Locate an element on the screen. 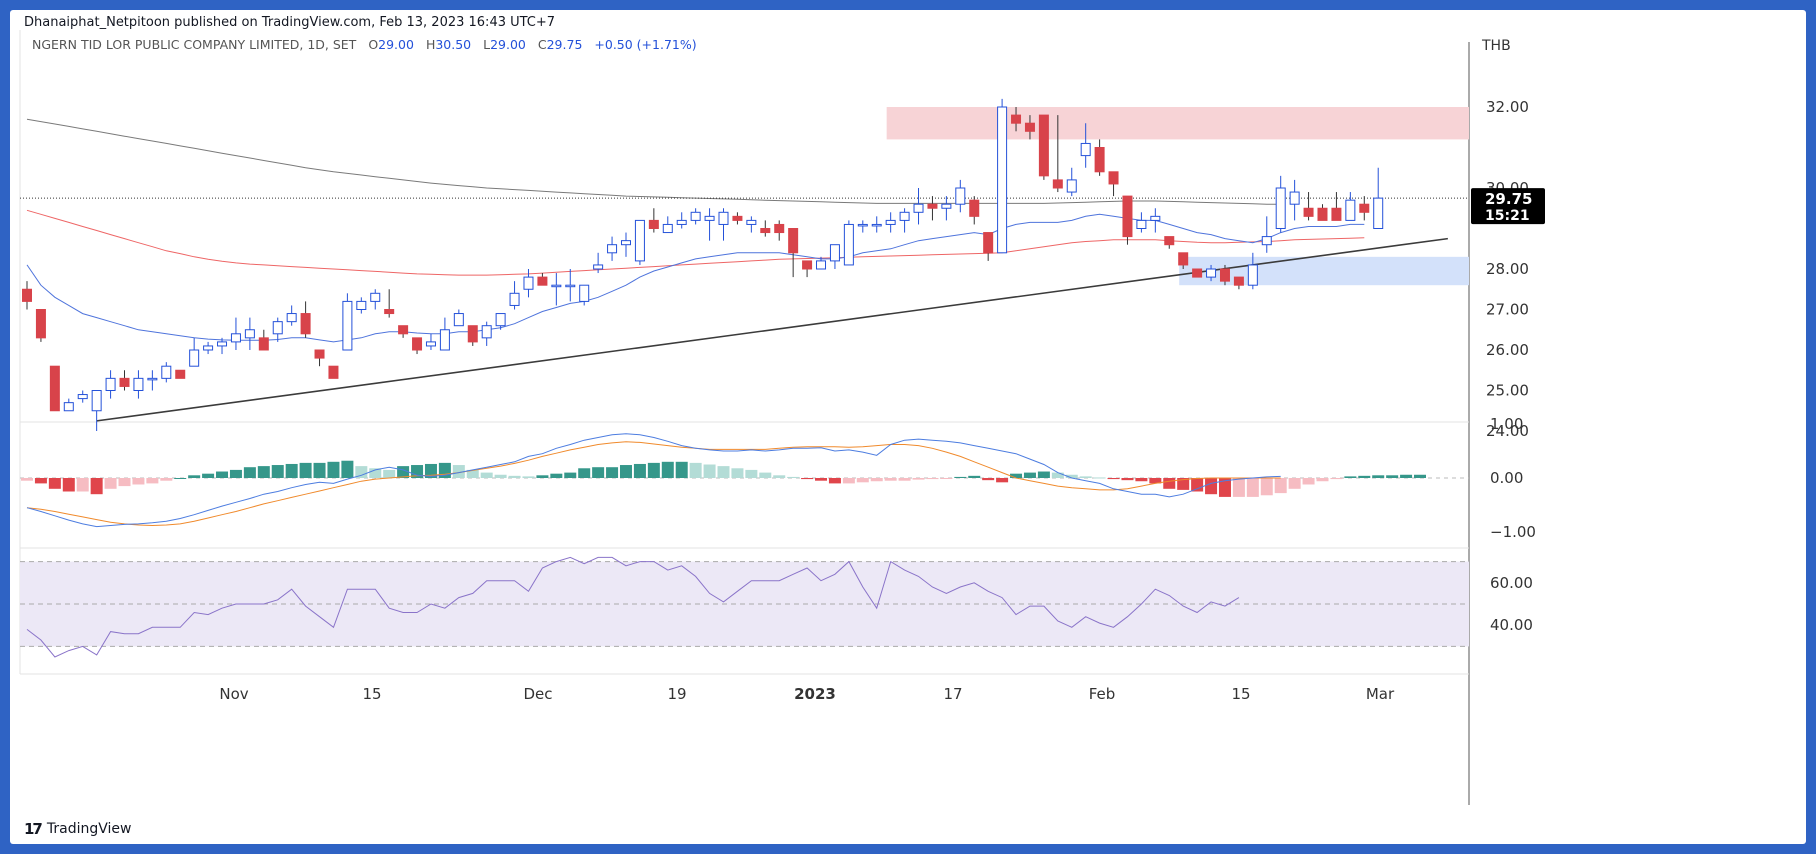 The width and height of the screenshot is (1816, 854). rsi-pane is located at coordinates (744, 607).